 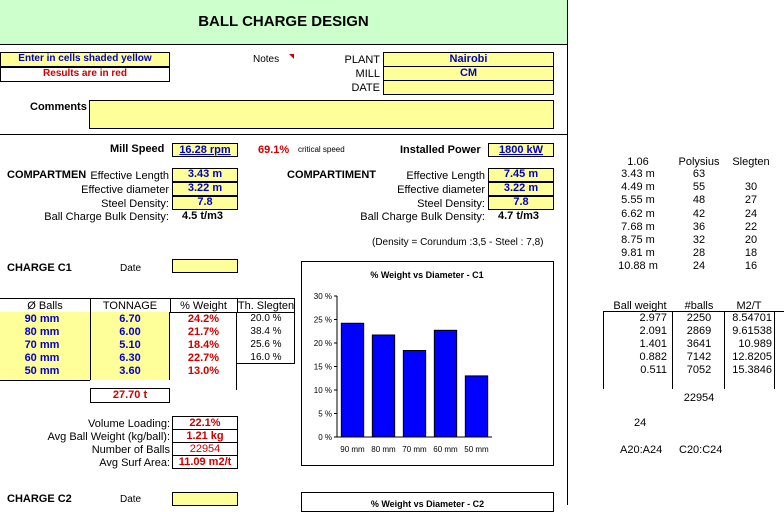 What do you see at coordinates (205, 266) in the screenshot?
I see `charge-c1-date-input` at bounding box center [205, 266].